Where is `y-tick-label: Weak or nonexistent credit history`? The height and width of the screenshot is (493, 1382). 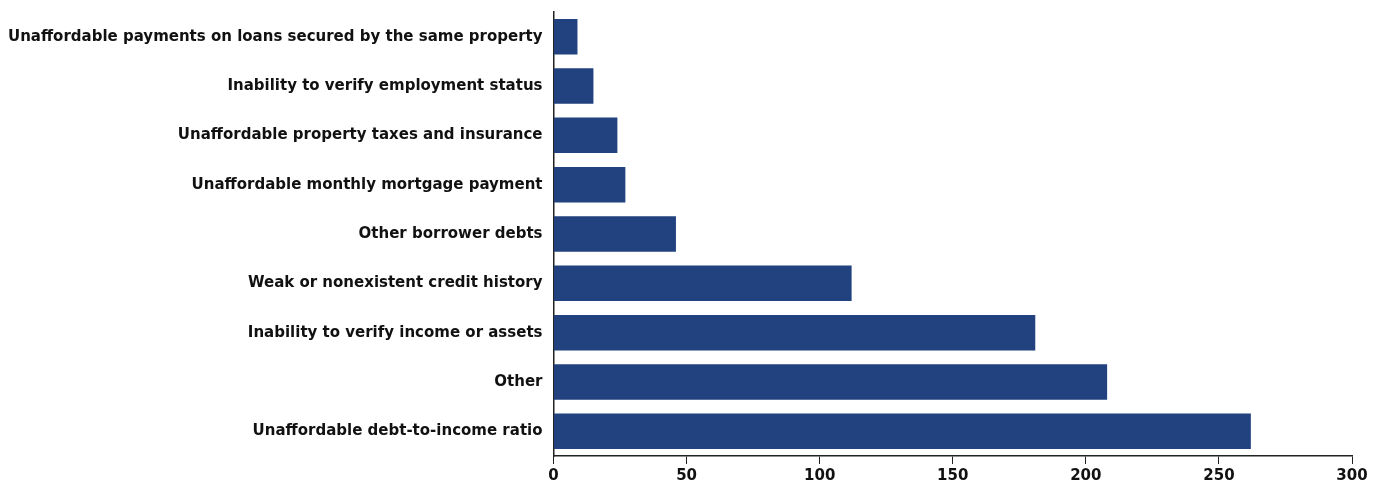 y-tick-label: Weak or nonexistent credit history is located at coordinates (395, 282).